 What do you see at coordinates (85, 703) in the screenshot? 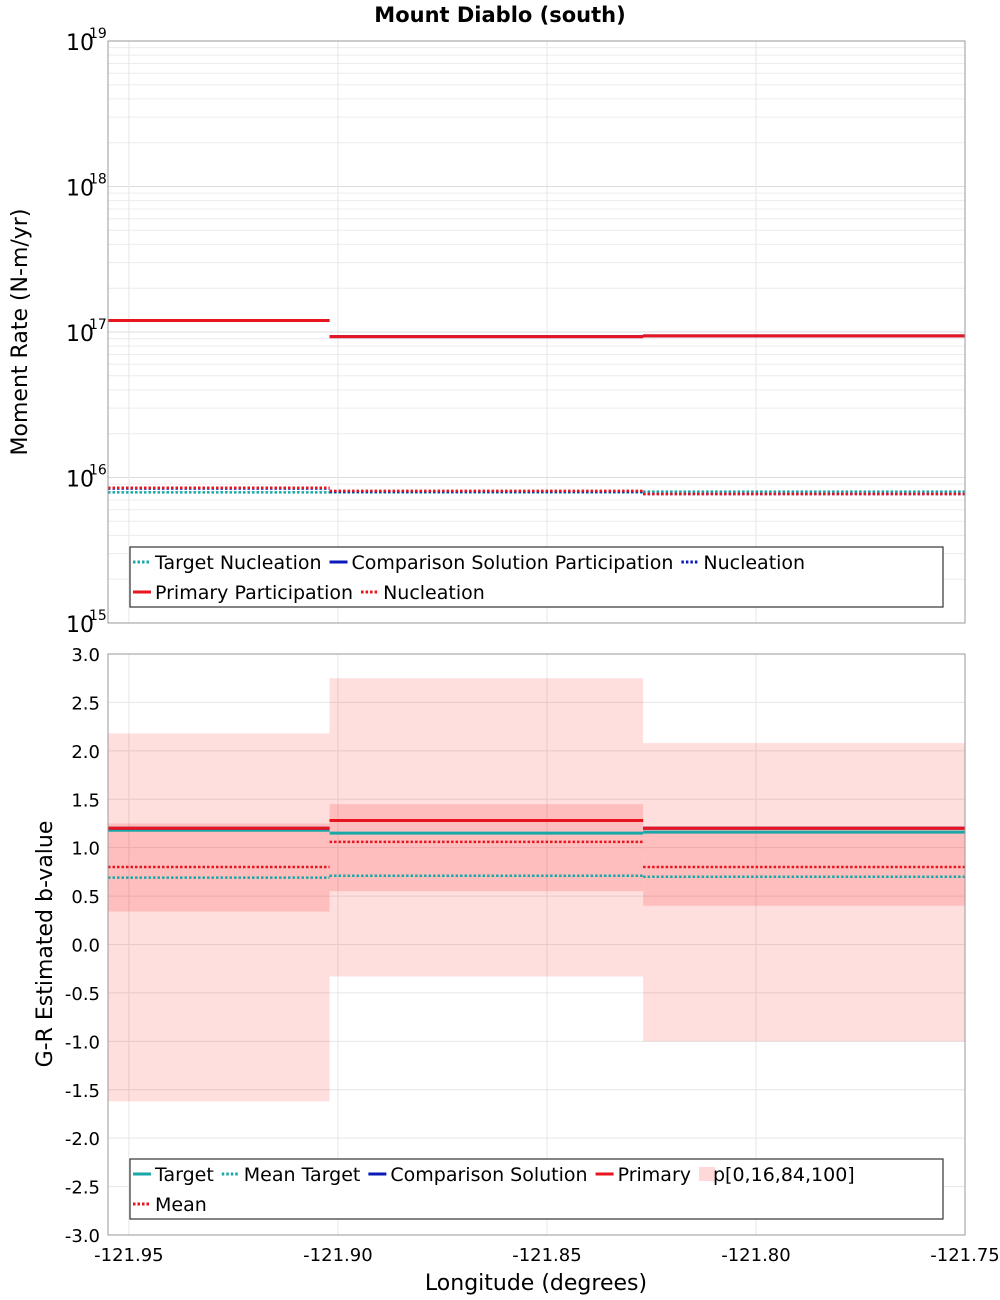
I see `y-tick-label: 2.5` at bounding box center [85, 703].